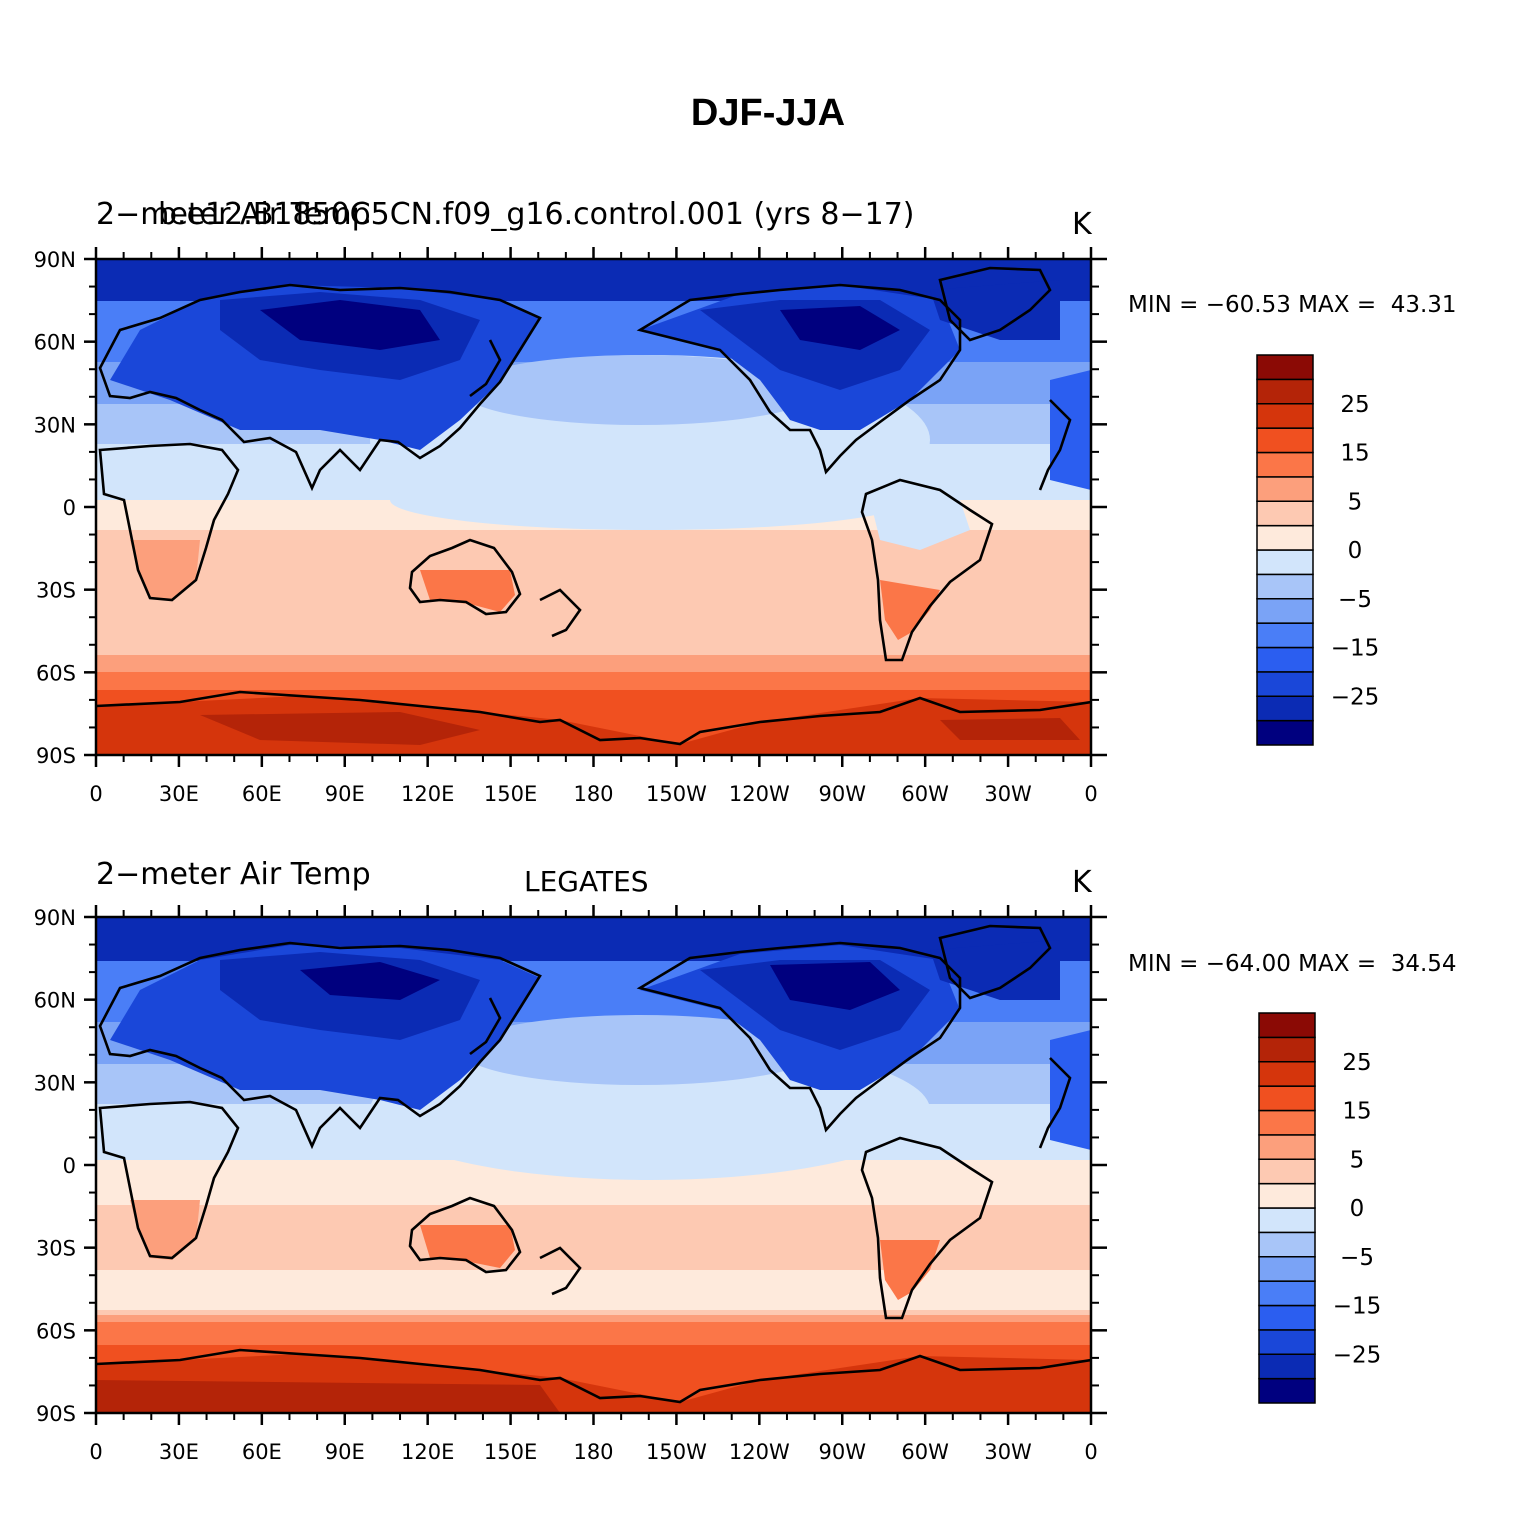 The height and width of the screenshot is (1533, 1536). What do you see at coordinates (179, 794) in the screenshot?
I see `panel1-lon-label: 30E` at bounding box center [179, 794].